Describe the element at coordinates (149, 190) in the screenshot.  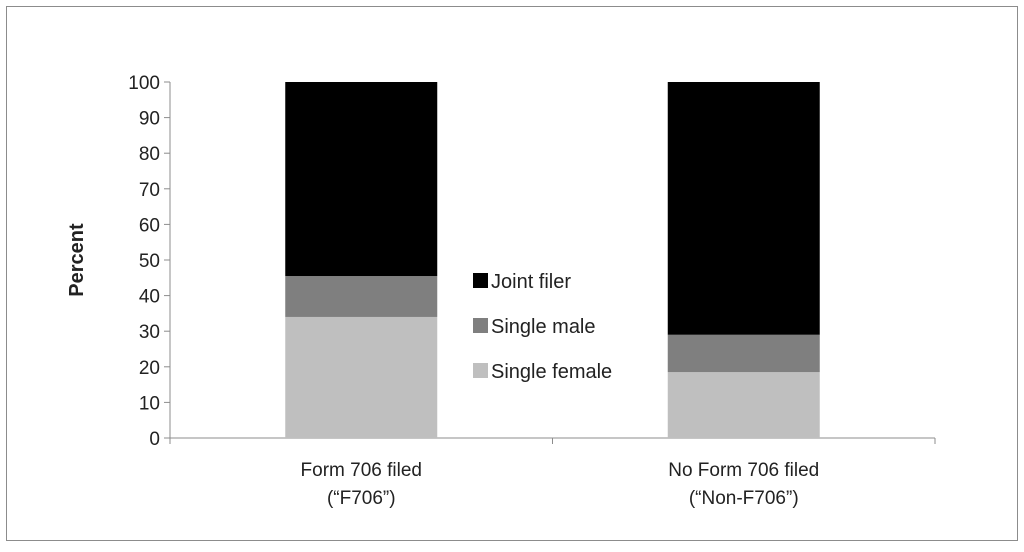
I see `y-tick-label: 70` at that location.